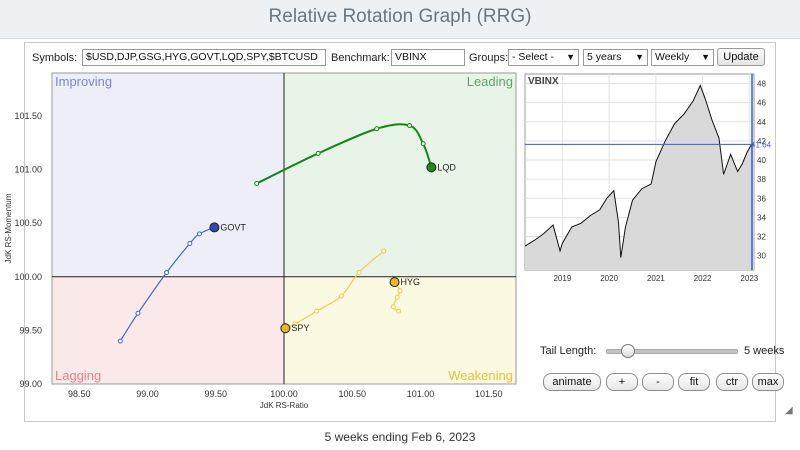 This screenshot has width=800, height=450. What do you see at coordinates (764, 351) in the screenshot?
I see `tail-length-value: 5 weeks` at bounding box center [764, 351].